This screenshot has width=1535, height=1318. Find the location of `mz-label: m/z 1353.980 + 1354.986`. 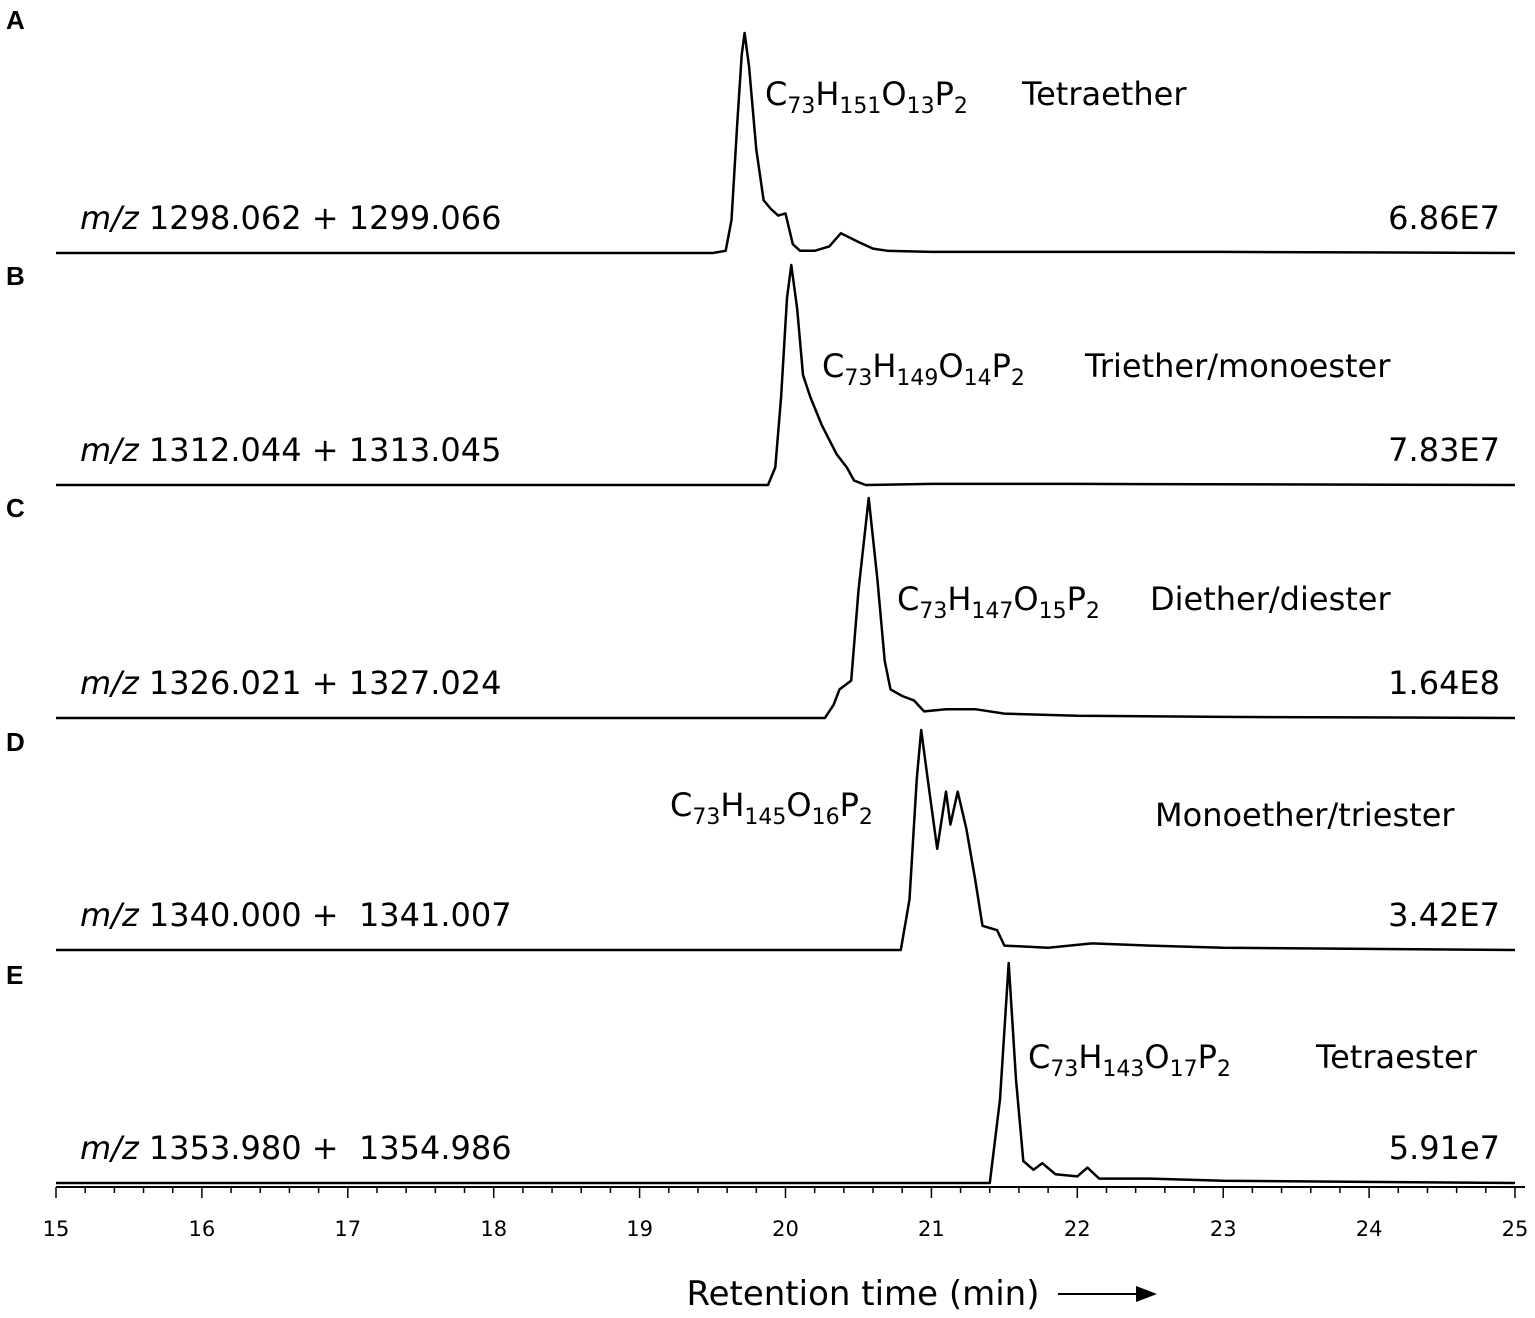

mz-label: m/z 1353.980 + 1354.986 is located at coordinates (296, 1148).